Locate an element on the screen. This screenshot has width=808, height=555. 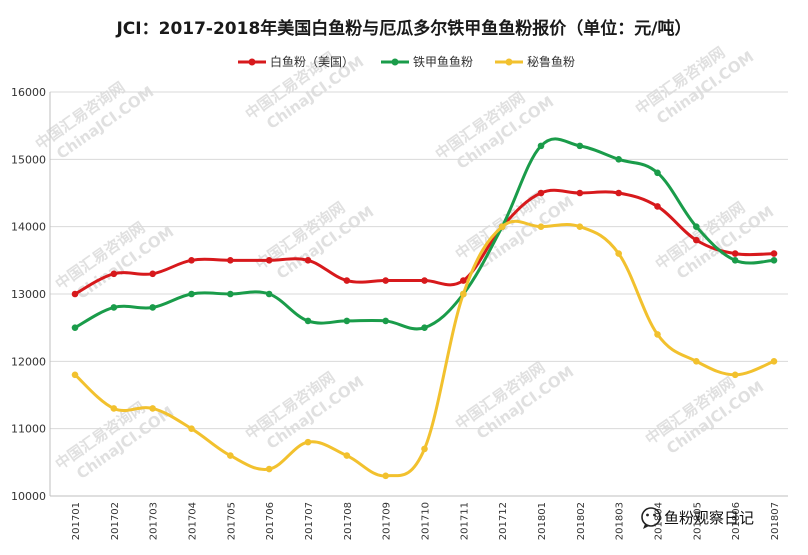
legend-item: 铁甲鱼鱼粉 is located at coordinates (427, 62).